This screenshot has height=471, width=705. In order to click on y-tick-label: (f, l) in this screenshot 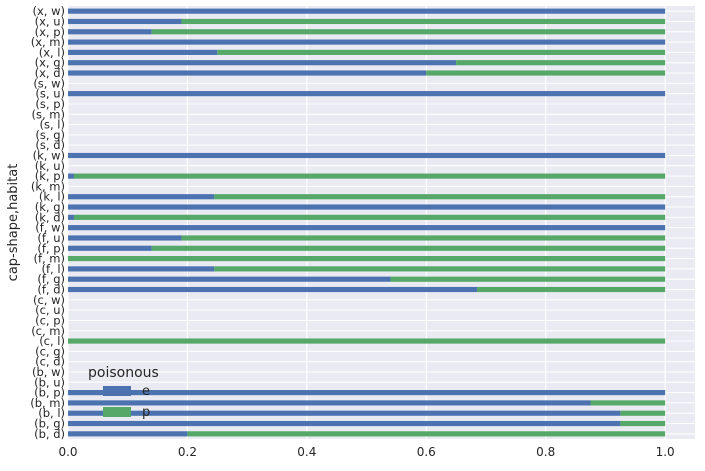, I will do `click(53, 269)`.